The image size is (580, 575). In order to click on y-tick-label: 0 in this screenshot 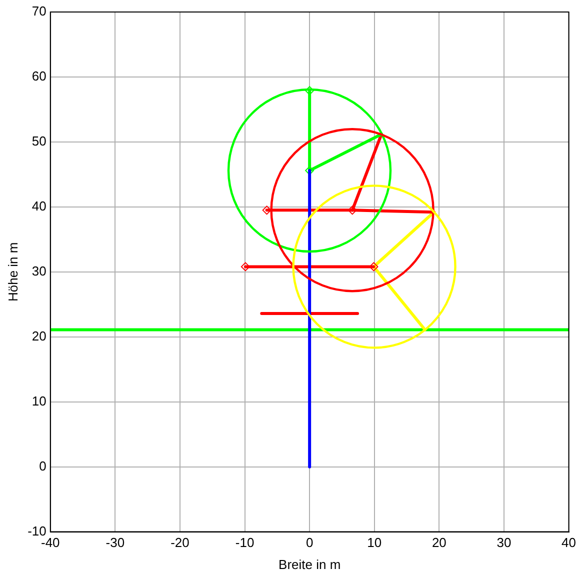, I will do `click(42, 466)`.